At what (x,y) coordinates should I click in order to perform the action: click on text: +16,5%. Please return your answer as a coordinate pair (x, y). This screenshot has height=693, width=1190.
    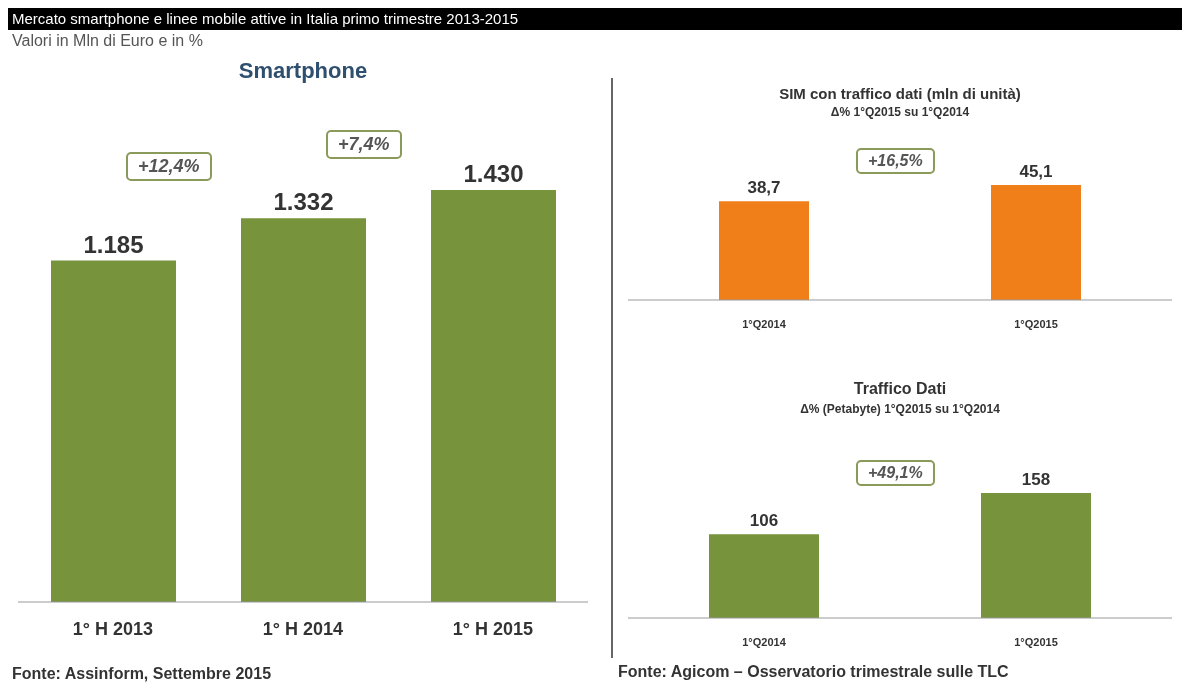
    Looking at the image, I should click on (895, 161).